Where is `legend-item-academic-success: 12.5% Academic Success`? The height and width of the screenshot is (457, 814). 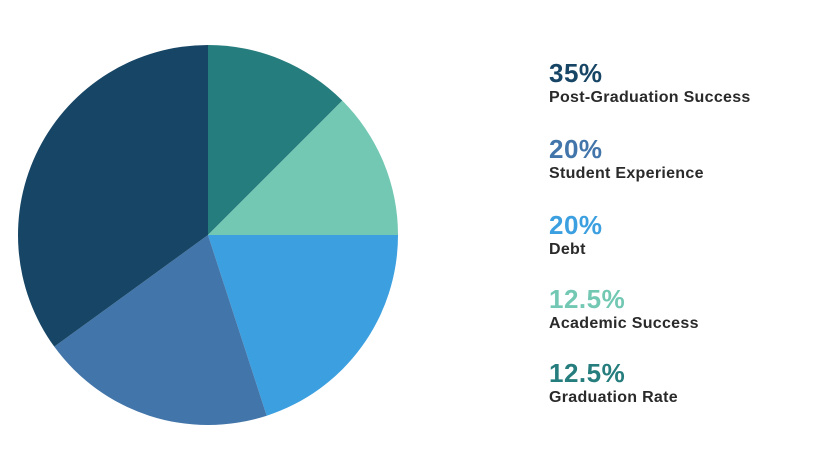
legend-item-academic-success: 12.5% Academic Success is located at coordinates (680, 321).